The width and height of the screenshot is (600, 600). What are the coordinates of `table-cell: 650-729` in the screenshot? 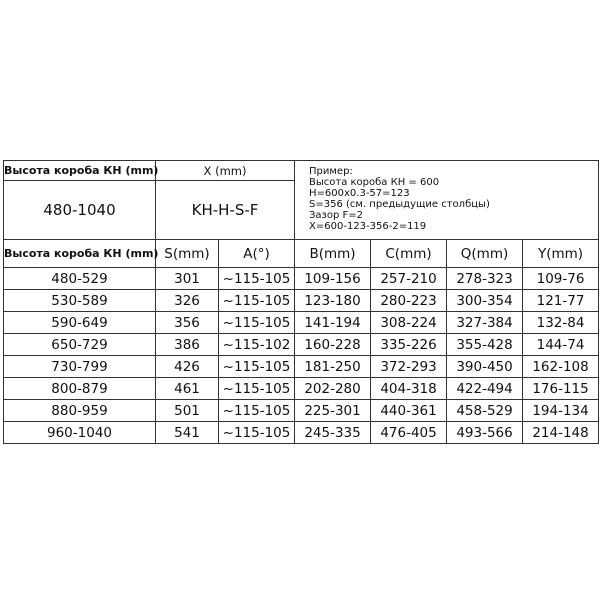 It's located at (79, 344).